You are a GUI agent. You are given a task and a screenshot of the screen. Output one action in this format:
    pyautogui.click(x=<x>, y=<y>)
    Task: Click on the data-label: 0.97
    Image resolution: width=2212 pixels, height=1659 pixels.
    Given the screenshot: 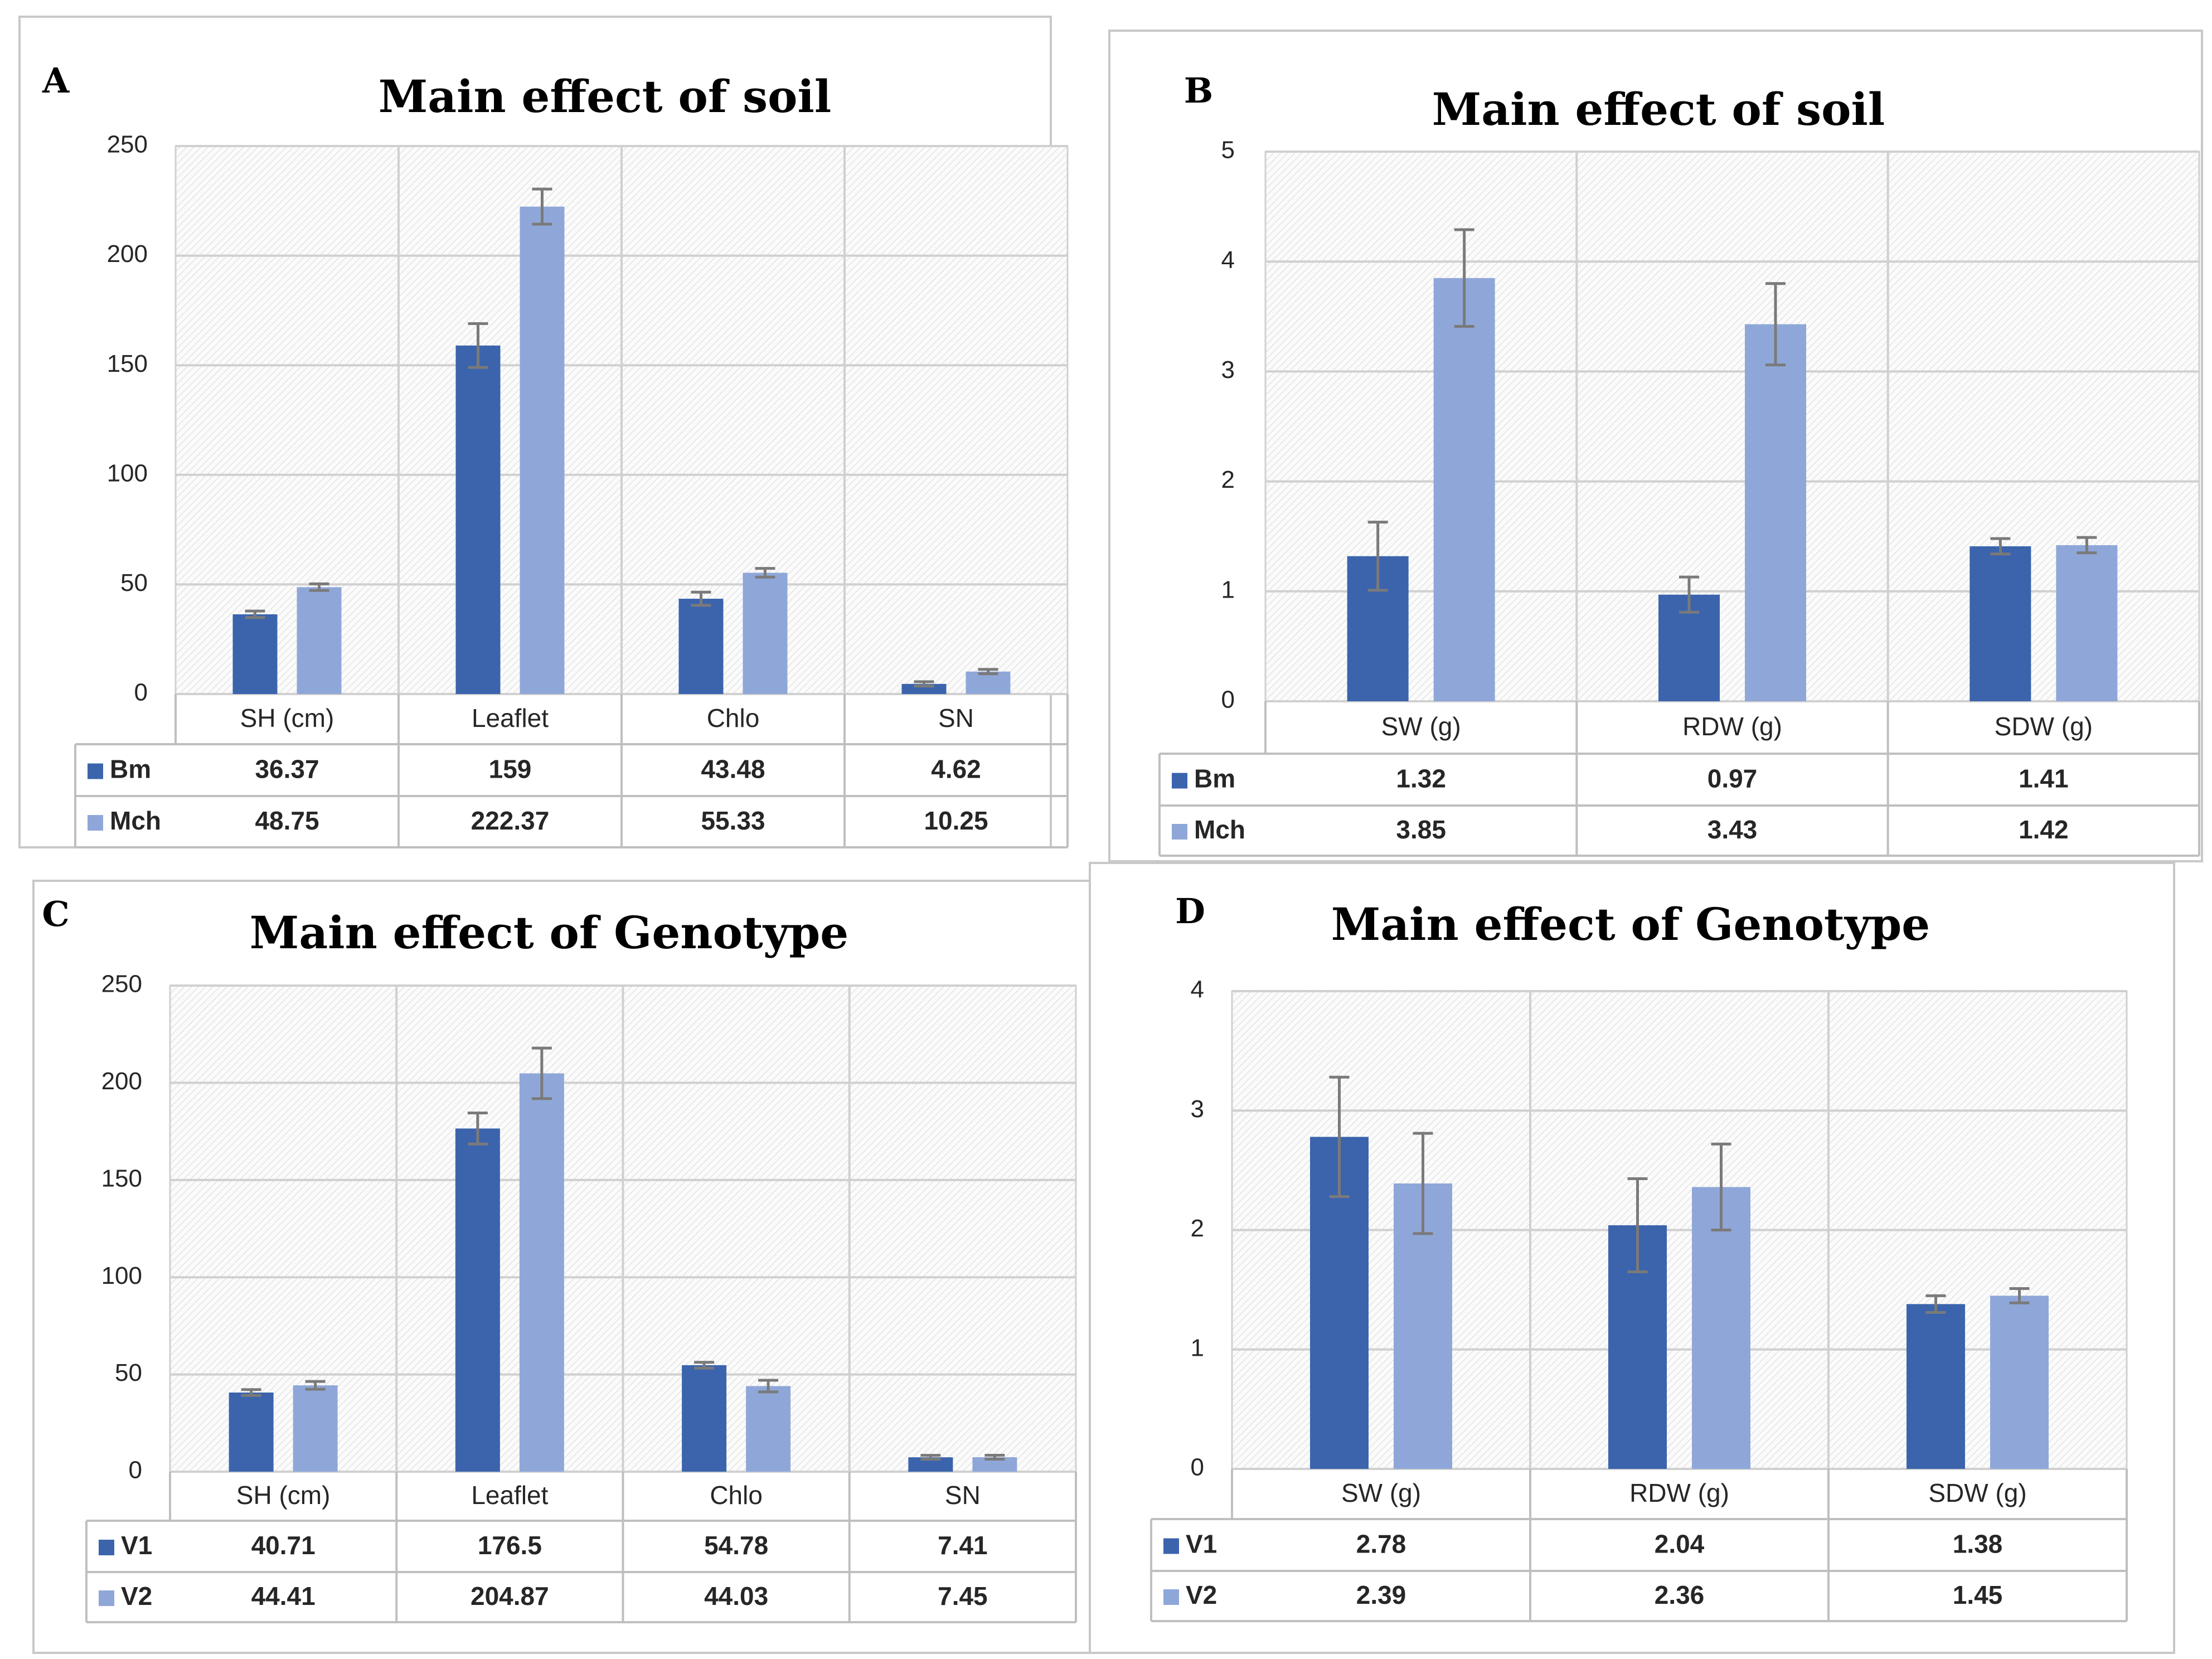 What is the action you would take?
    pyautogui.click(x=1732, y=778)
    